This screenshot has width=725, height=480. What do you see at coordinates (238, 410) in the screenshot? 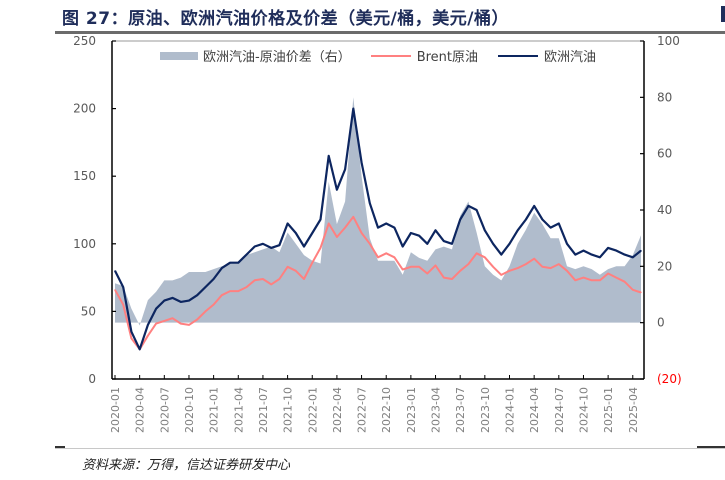
I see `x-tick-label: 2021-04` at bounding box center [238, 410].